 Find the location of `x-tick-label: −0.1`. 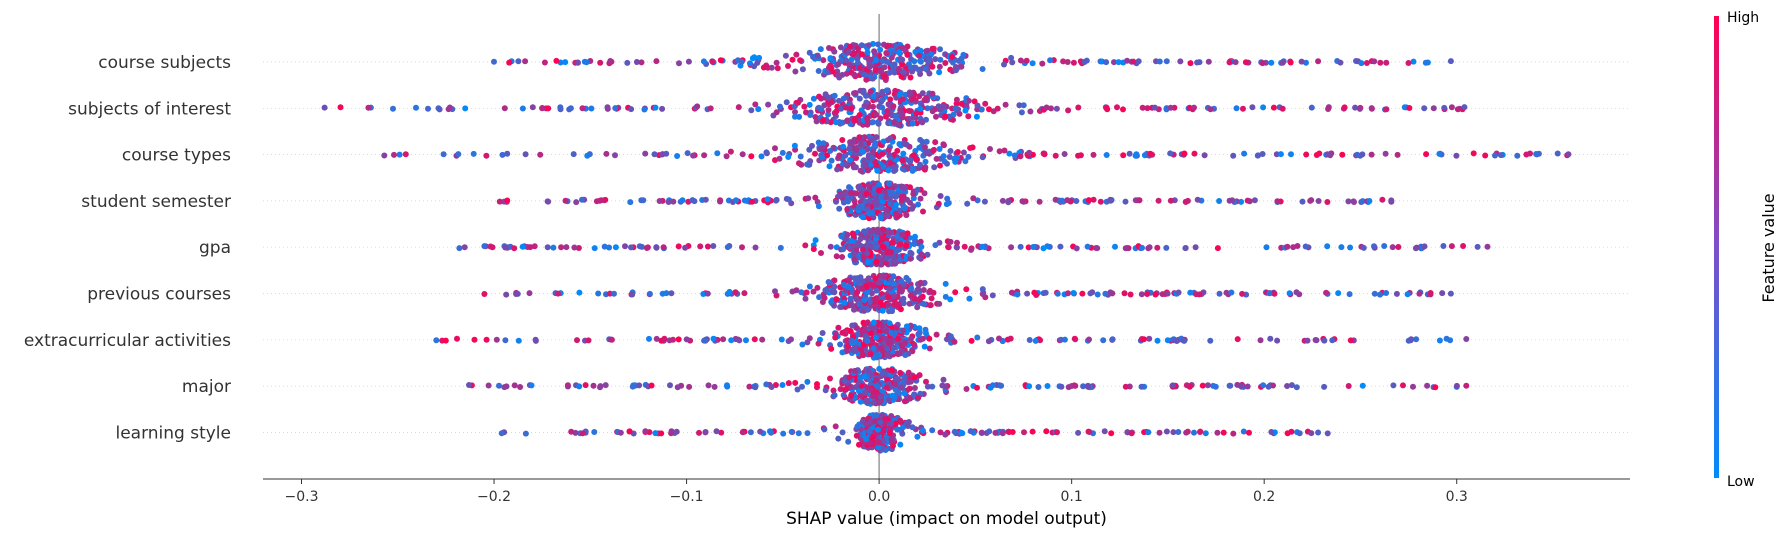

x-tick-label: −0.1 is located at coordinates (687, 497).